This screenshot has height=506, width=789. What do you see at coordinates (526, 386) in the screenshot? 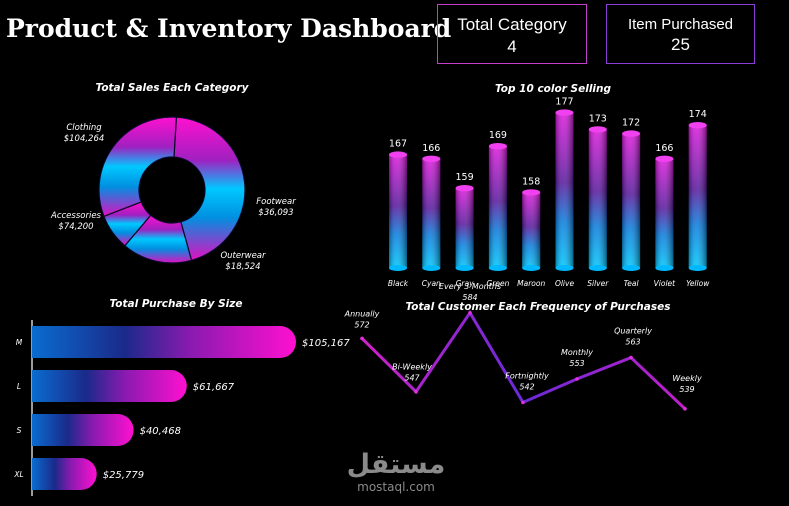
I see `freq-value-fortnightly: 542` at bounding box center [526, 386].